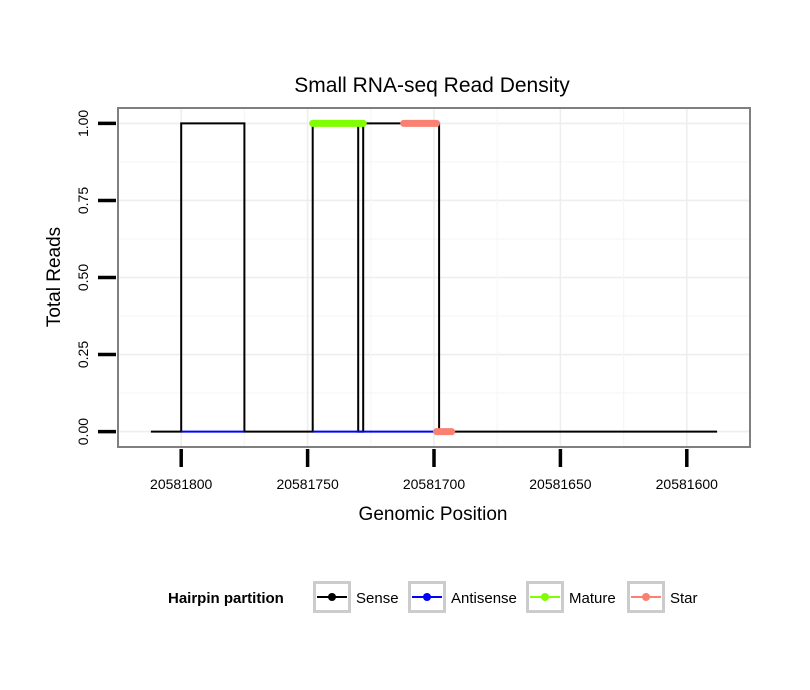 This screenshot has height=690, width=810. I want to click on x-tick-label: 20581750, so click(307, 484).